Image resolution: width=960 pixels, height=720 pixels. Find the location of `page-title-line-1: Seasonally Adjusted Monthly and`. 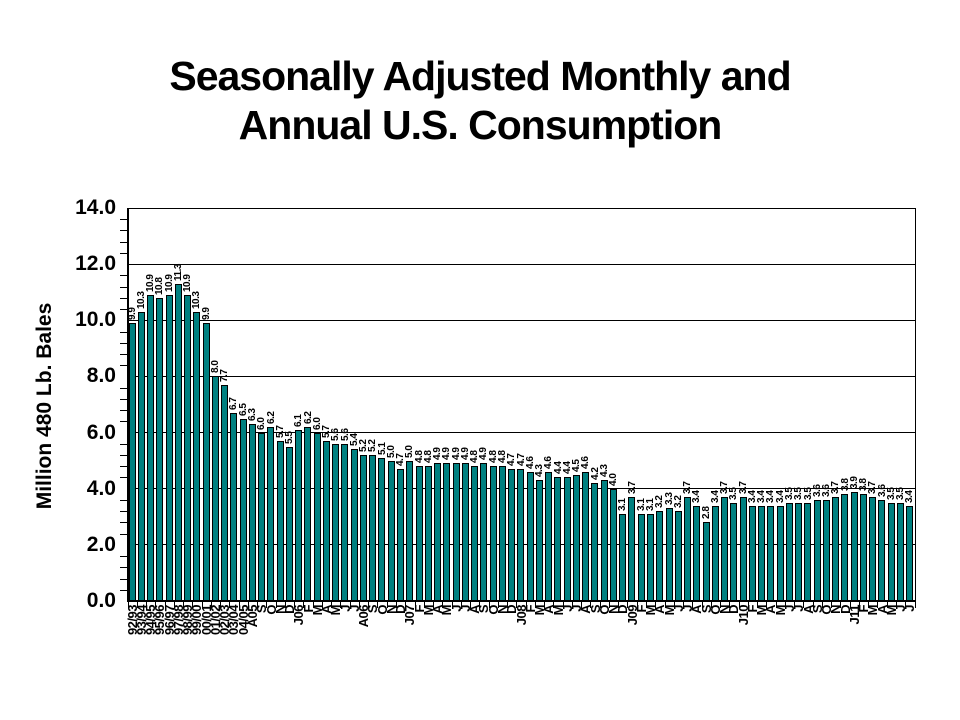

page-title-line-1: Seasonally Adjusted Monthly and is located at coordinates (480, 76).